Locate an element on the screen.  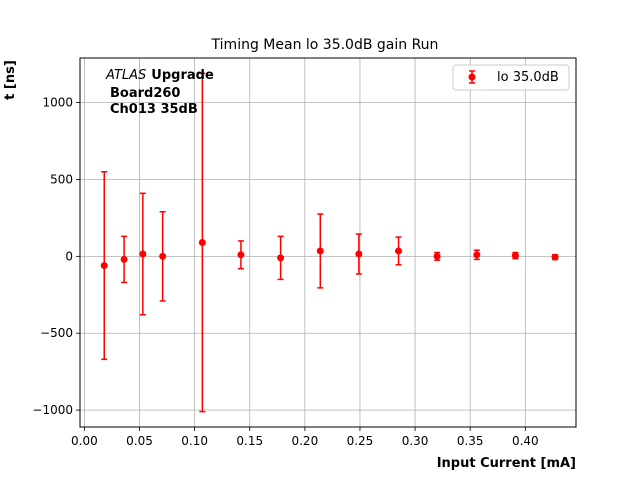
x-tick-label: 0.35 is located at coordinates (470, 441).